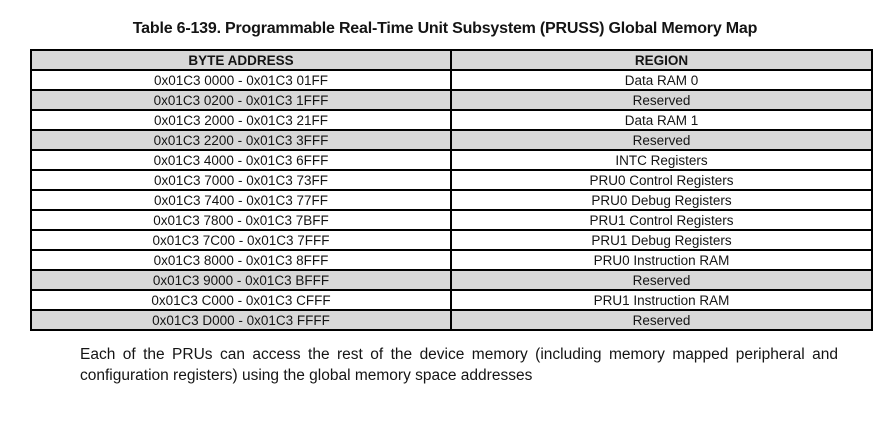 The height and width of the screenshot is (441, 890). Describe the element at coordinates (241, 220) in the screenshot. I see `byte-address-cell: 0x01C3 7800 - 0x01C3 7BFF` at that location.